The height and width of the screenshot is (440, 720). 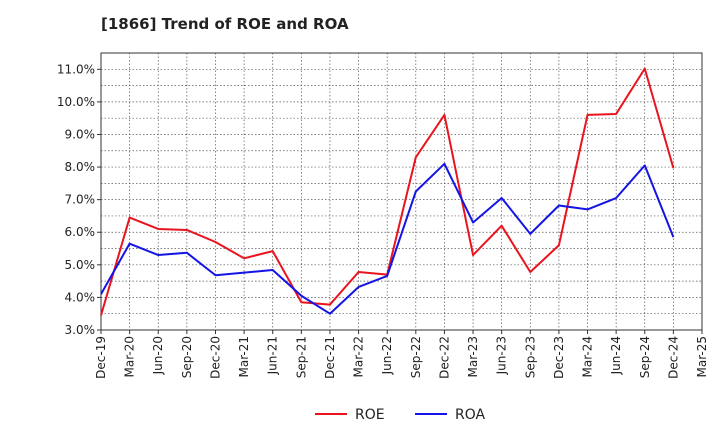 What do you see at coordinates (80, 330) in the screenshot?
I see `y-tick-label: 3.0%` at bounding box center [80, 330].